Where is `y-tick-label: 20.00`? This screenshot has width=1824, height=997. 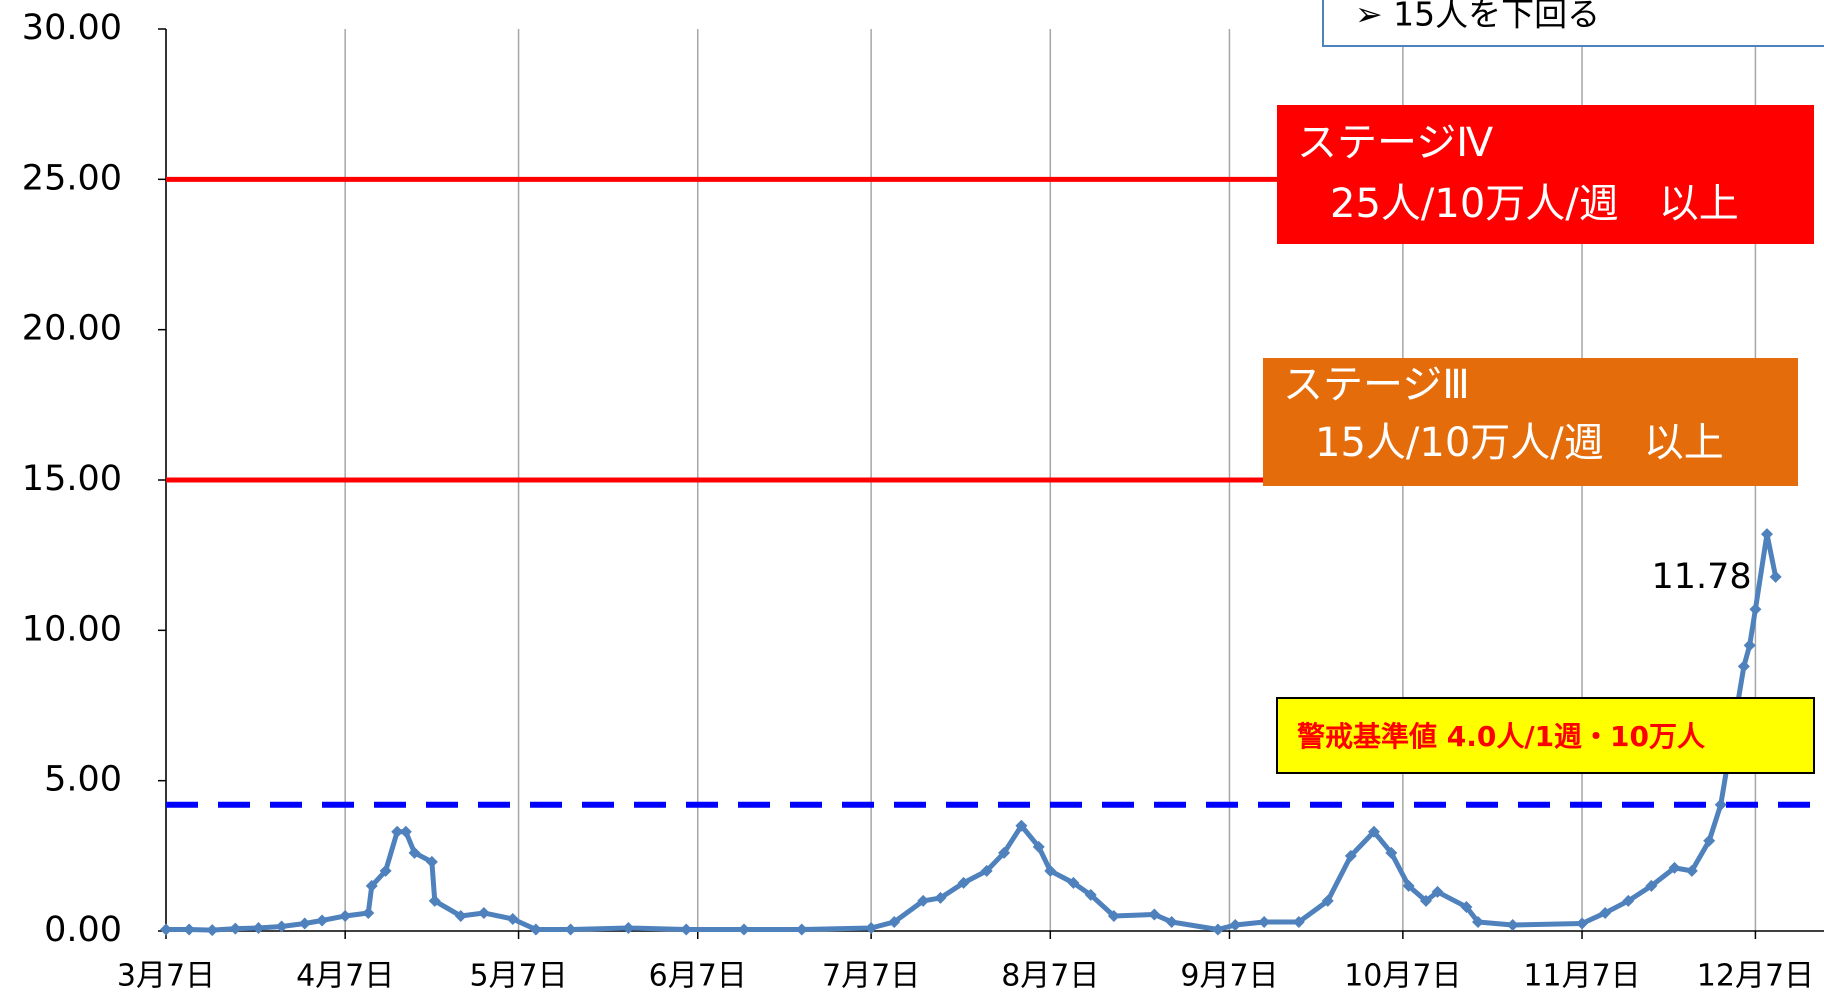 y-tick-label: 20.00 is located at coordinates (72, 329).